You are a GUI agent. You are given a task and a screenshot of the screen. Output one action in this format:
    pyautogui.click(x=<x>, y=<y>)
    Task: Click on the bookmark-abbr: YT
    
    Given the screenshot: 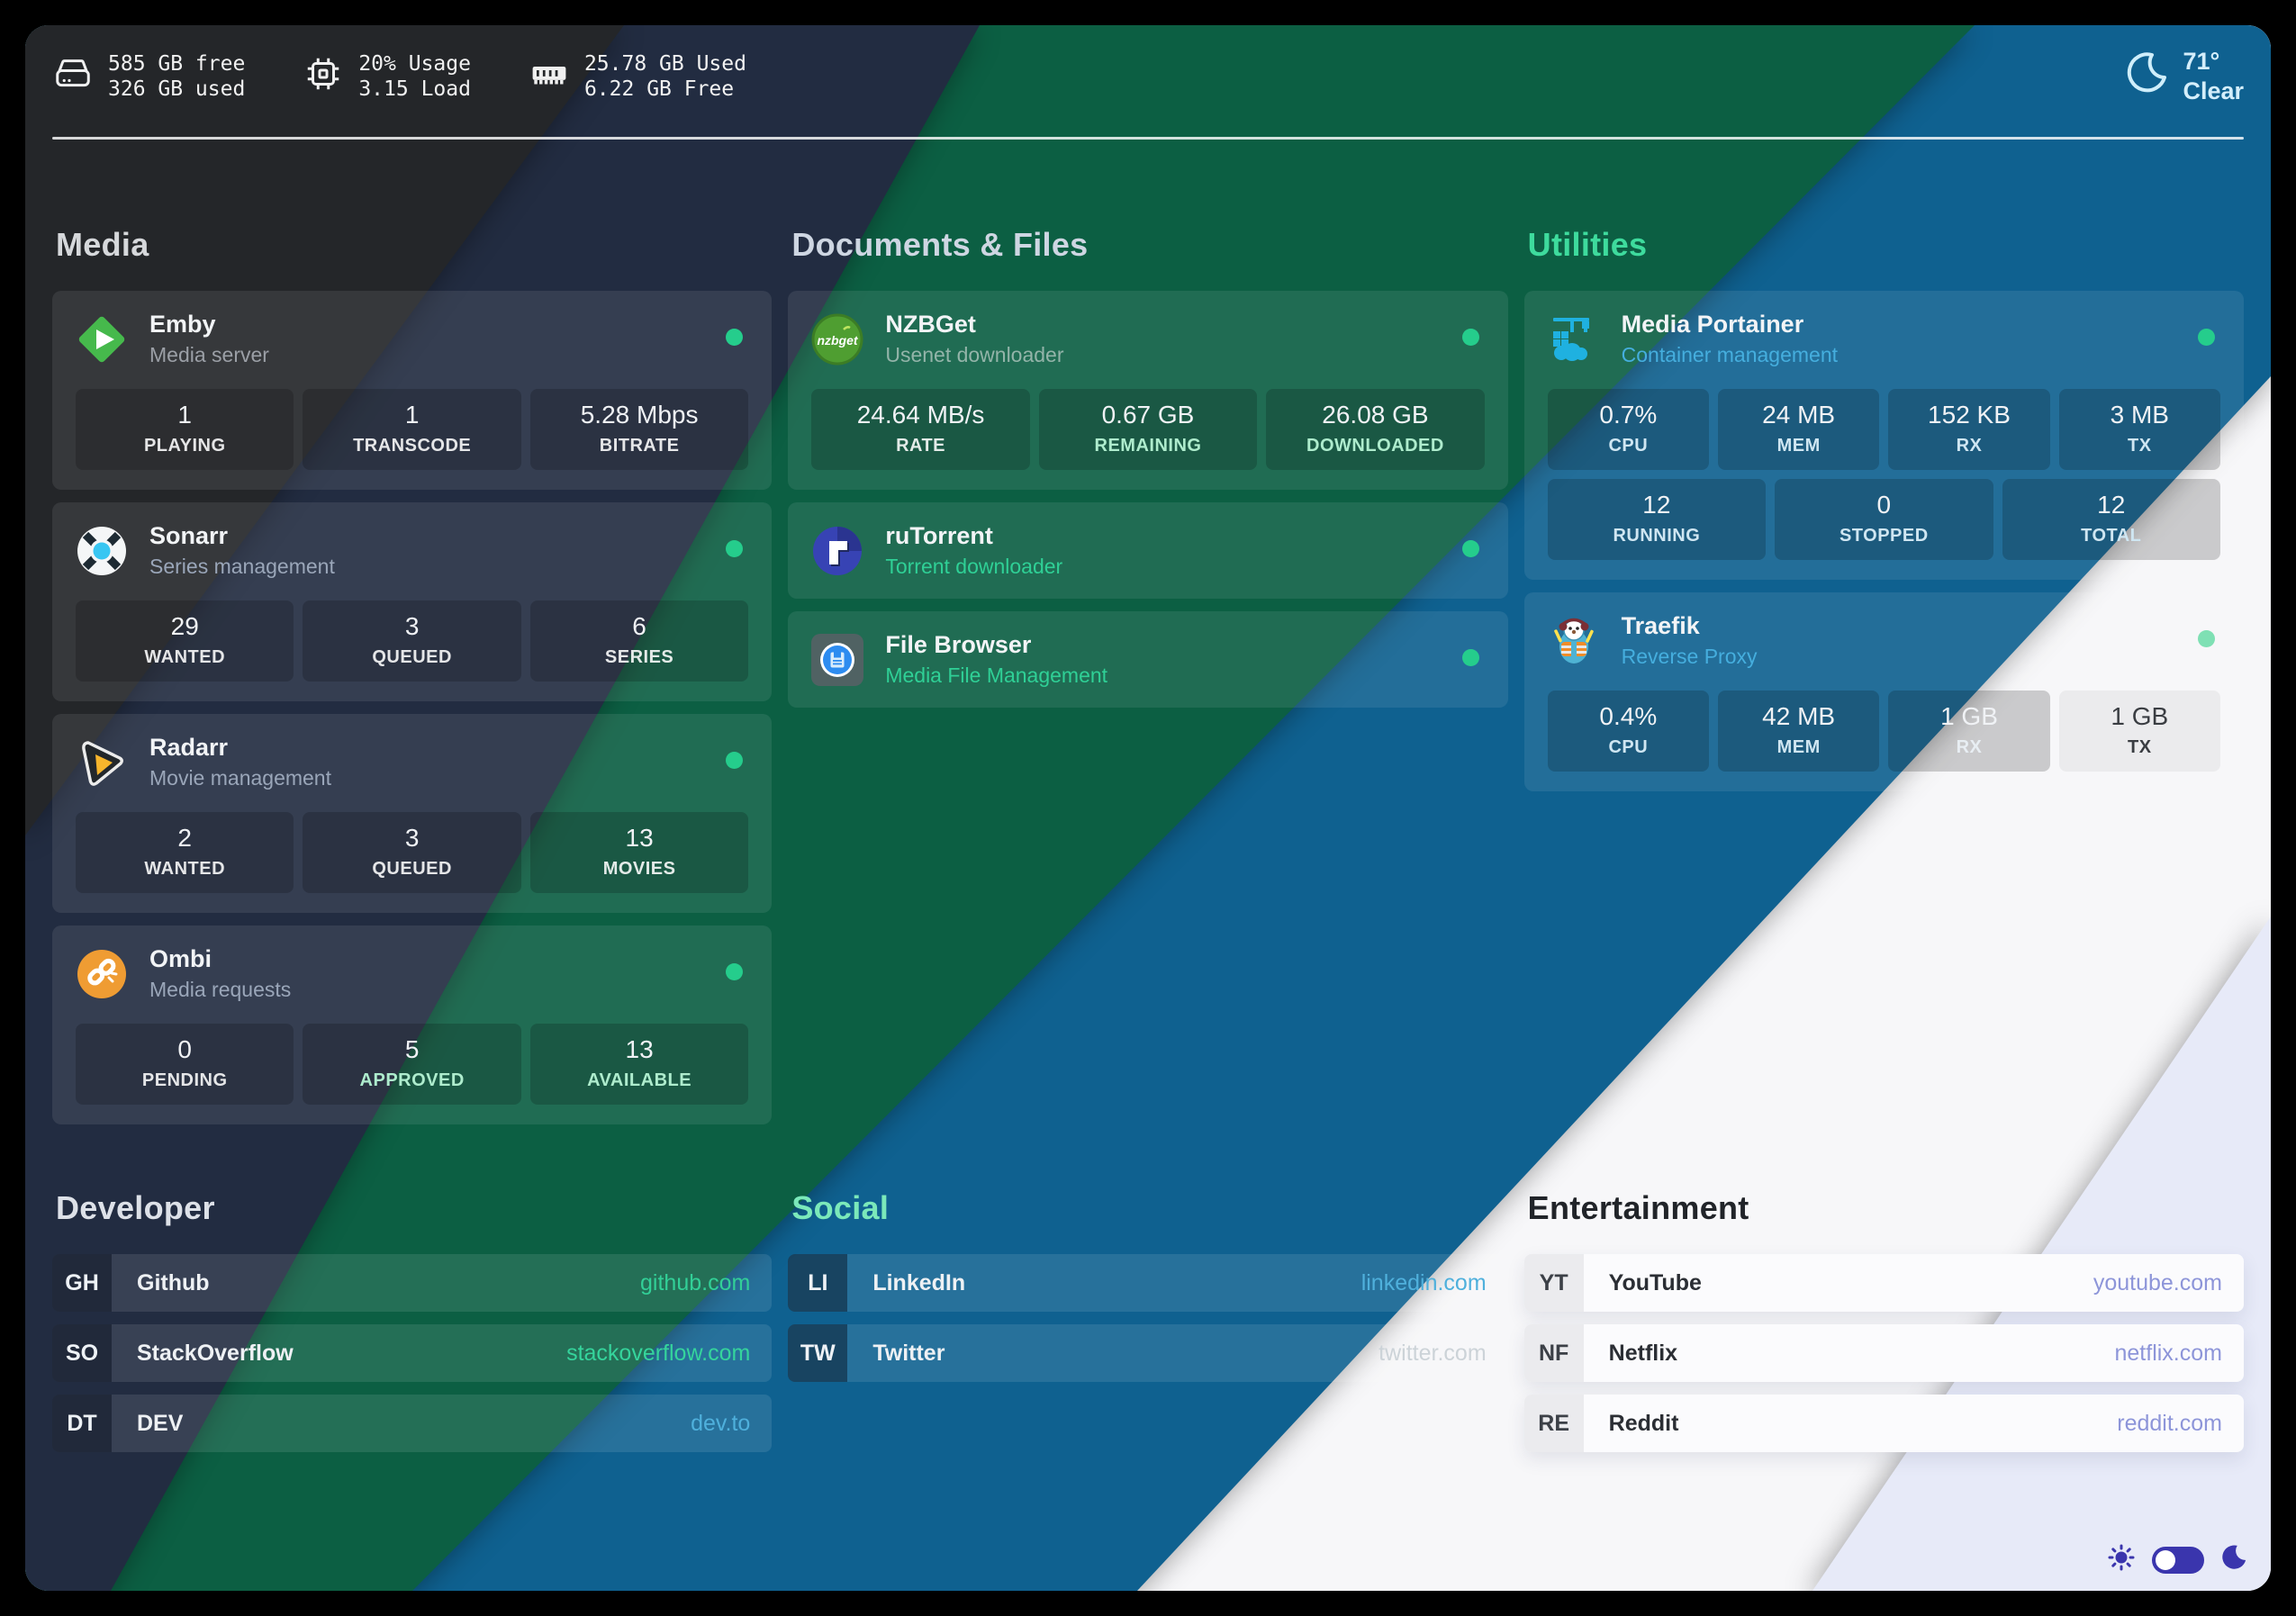 What is the action you would take?
    pyautogui.click(x=1553, y=1283)
    